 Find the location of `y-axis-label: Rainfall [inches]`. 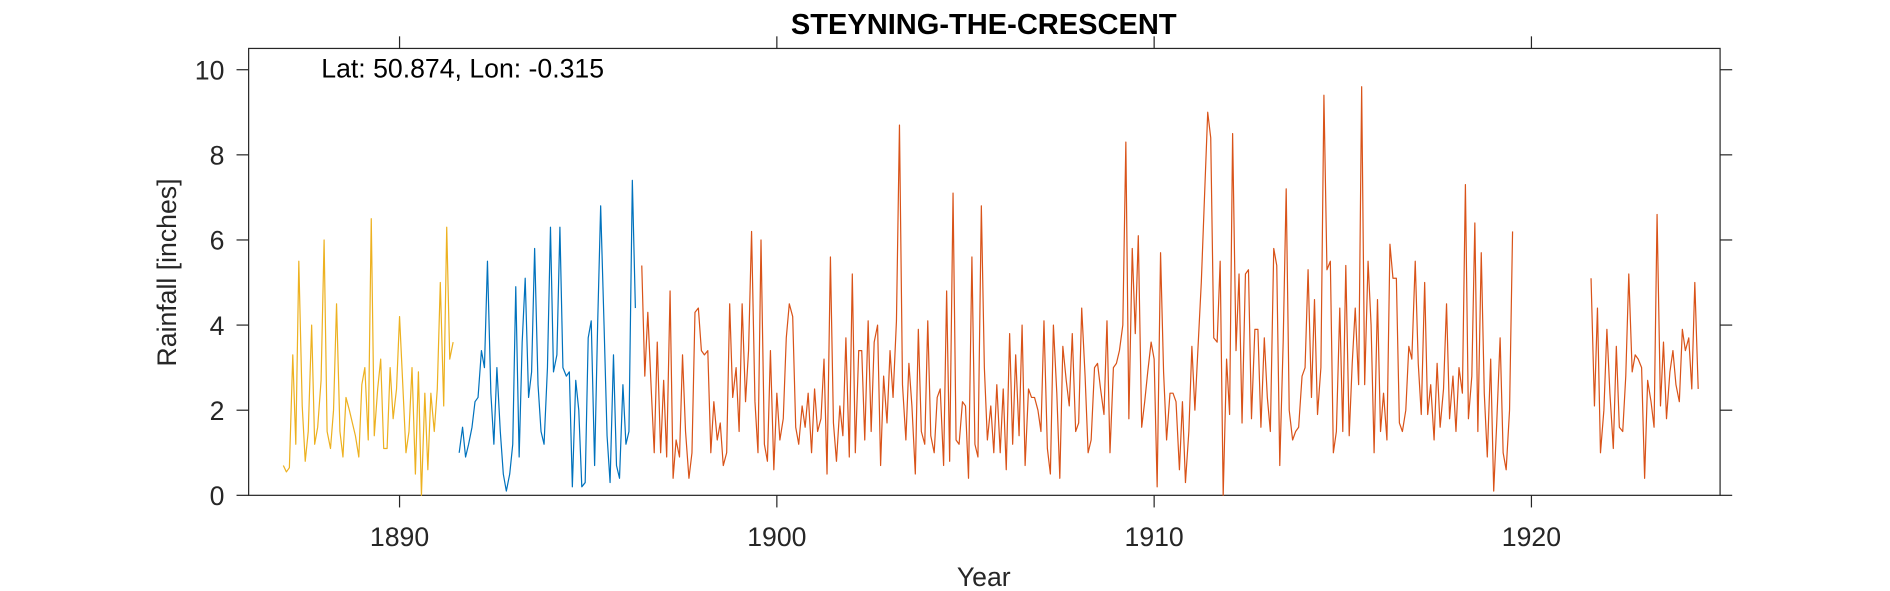

y-axis-label: Rainfall [inches] is located at coordinates (167, 273).